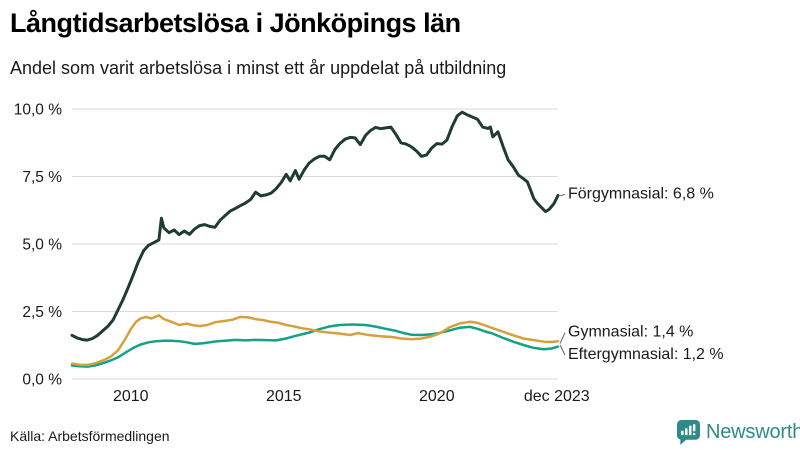 The image size is (800, 450). I want to click on y-axis-tick-label: 5,0 %, so click(42, 245).